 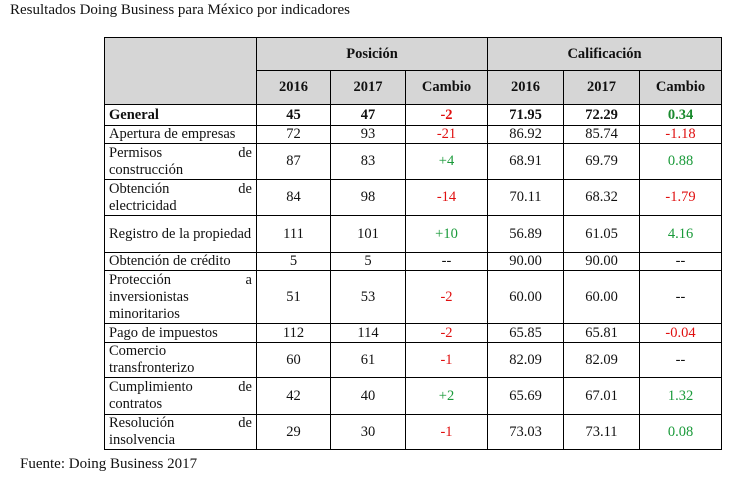 I want to click on posicion-cambio-header: Cambio, so click(x=446, y=87).